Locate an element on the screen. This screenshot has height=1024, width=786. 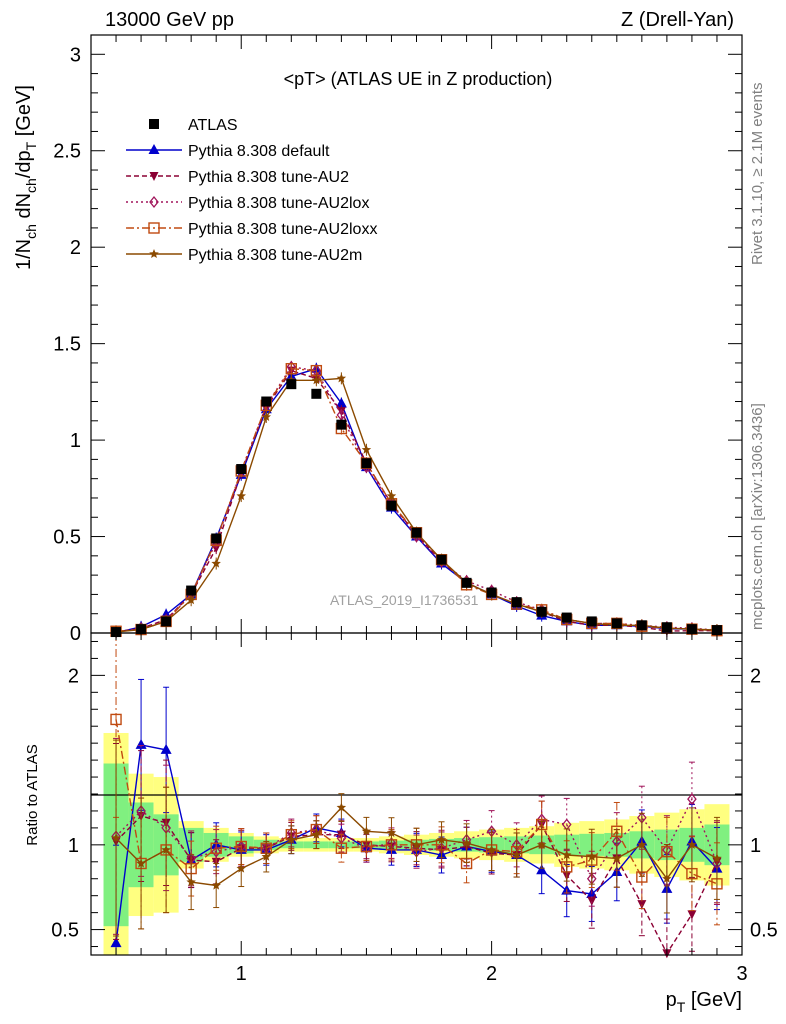
main-ytick-label: 2 is located at coordinates (75, 248).